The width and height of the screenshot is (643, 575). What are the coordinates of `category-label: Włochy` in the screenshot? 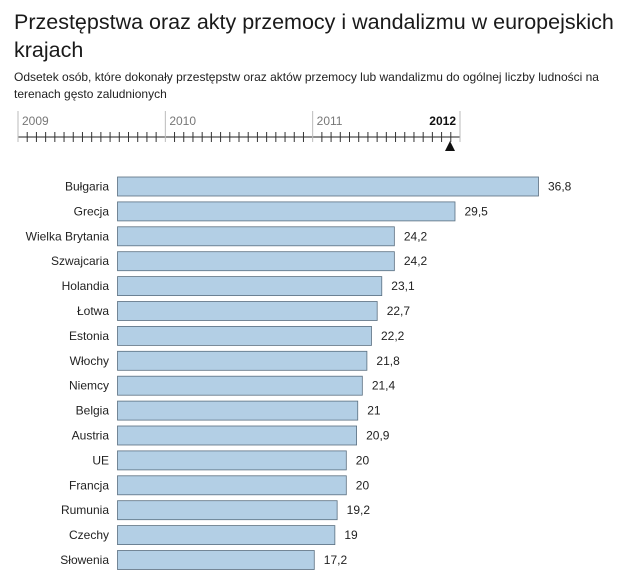 It's located at (89, 361).